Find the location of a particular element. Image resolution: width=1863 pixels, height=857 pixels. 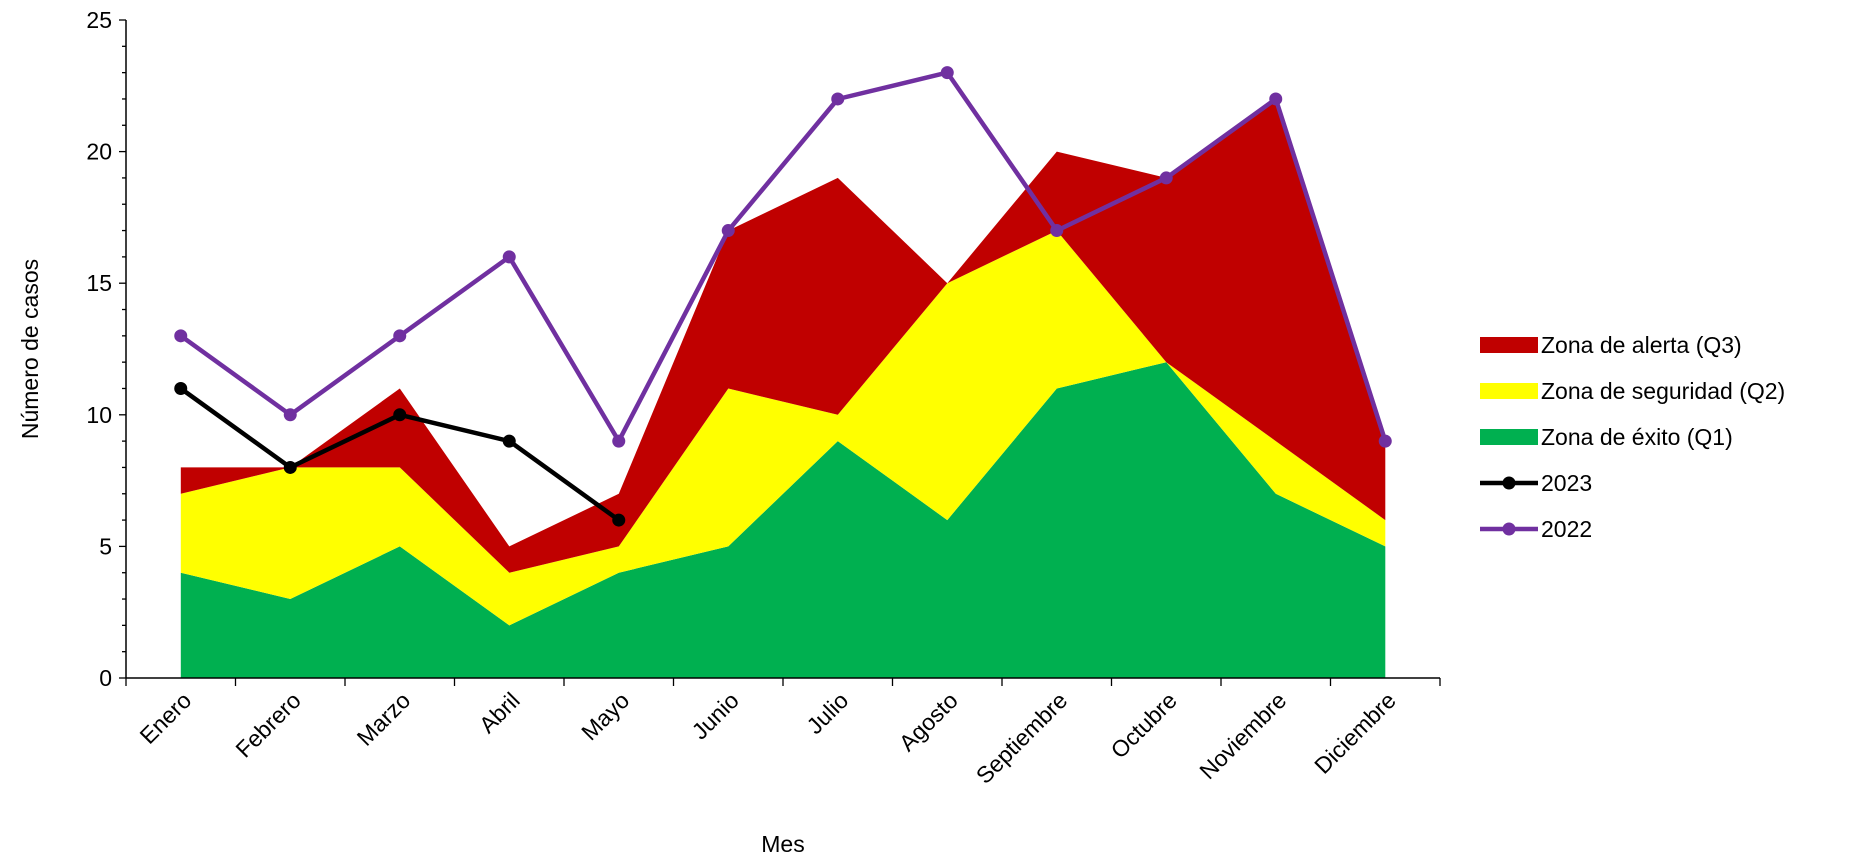

x-tick-label: Abril is located at coordinates (499, 712).